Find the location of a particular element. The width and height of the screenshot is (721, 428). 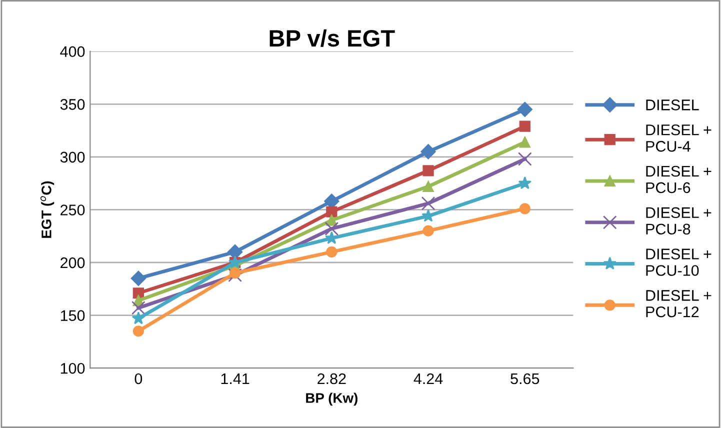

legend-label: DIESEL + PCU-8 is located at coordinates (679, 221).